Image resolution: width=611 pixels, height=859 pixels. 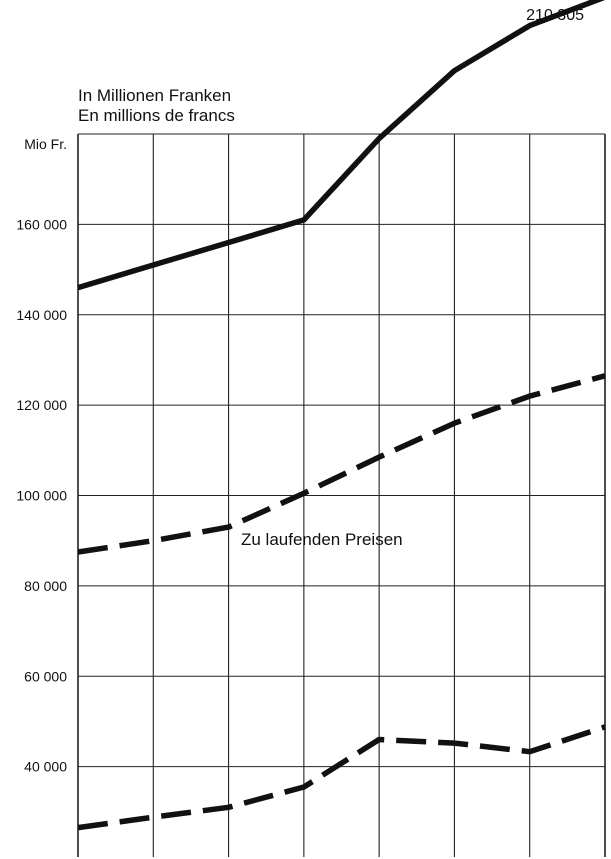 What do you see at coordinates (154, 95) in the screenshot?
I see `chart-title-german: In Millionen Franken` at bounding box center [154, 95].